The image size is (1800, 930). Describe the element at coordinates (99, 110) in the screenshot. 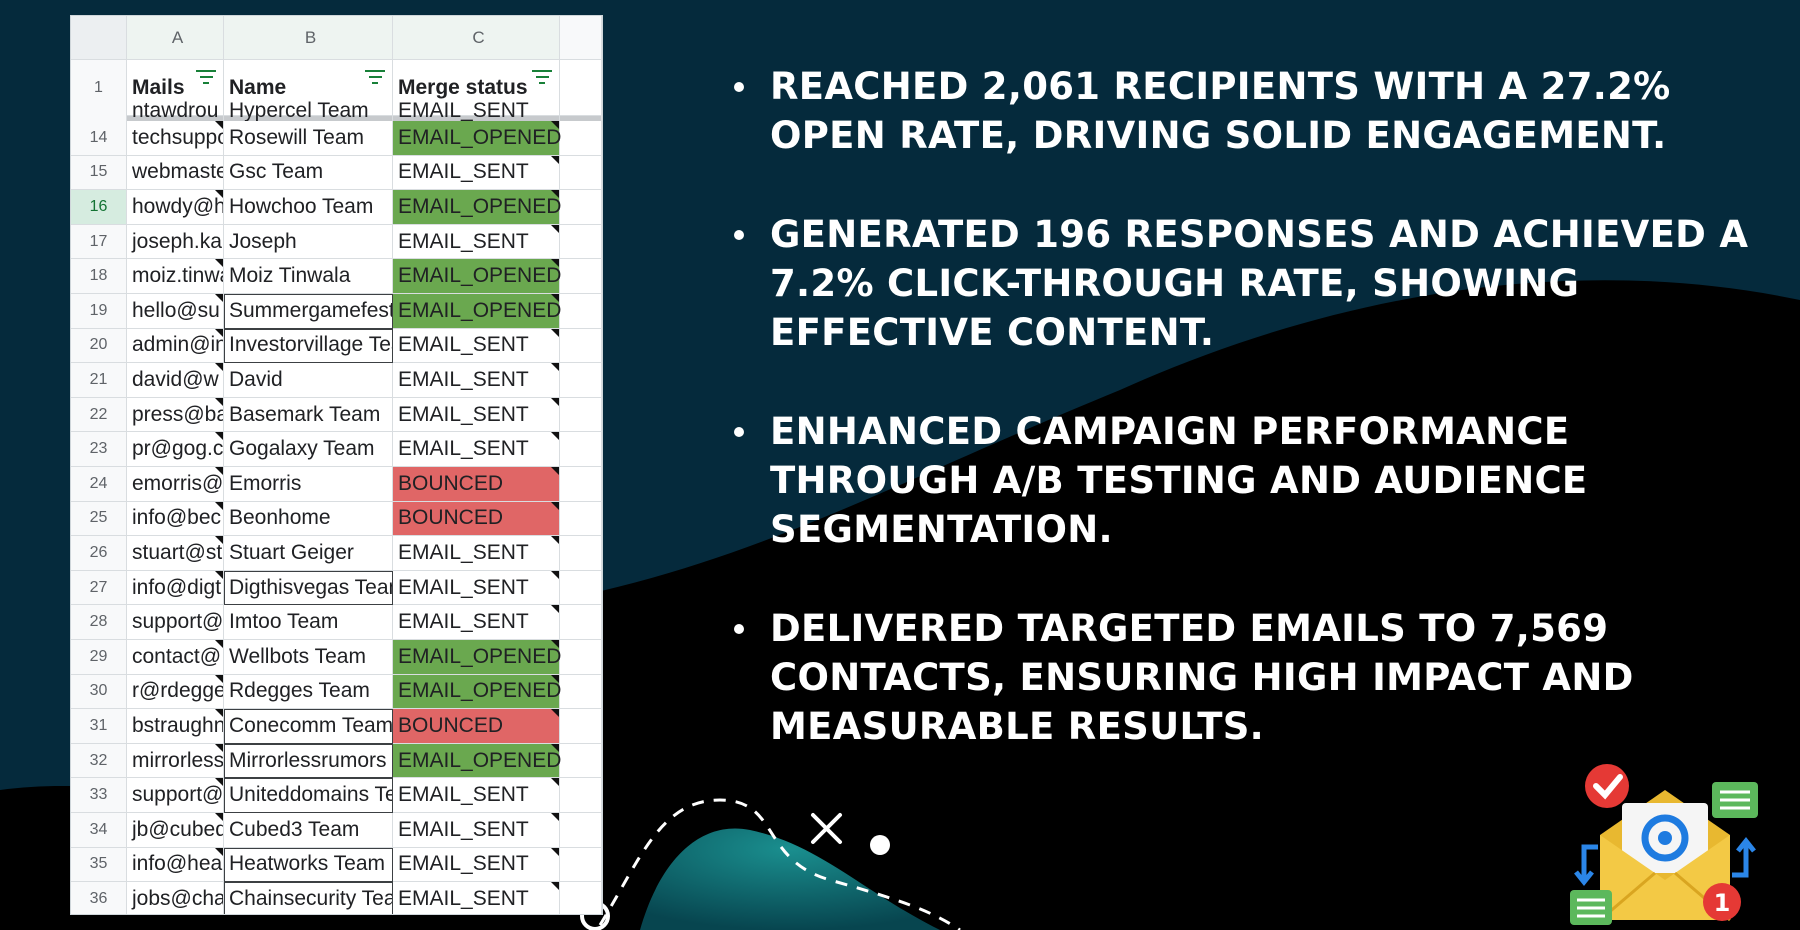

I see `row-number` at that location.